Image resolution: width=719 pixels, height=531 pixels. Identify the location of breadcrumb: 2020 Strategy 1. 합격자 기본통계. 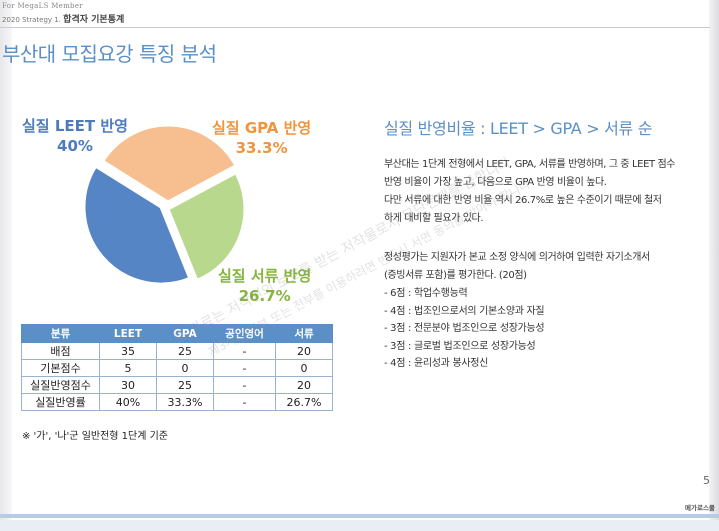
(63, 18).